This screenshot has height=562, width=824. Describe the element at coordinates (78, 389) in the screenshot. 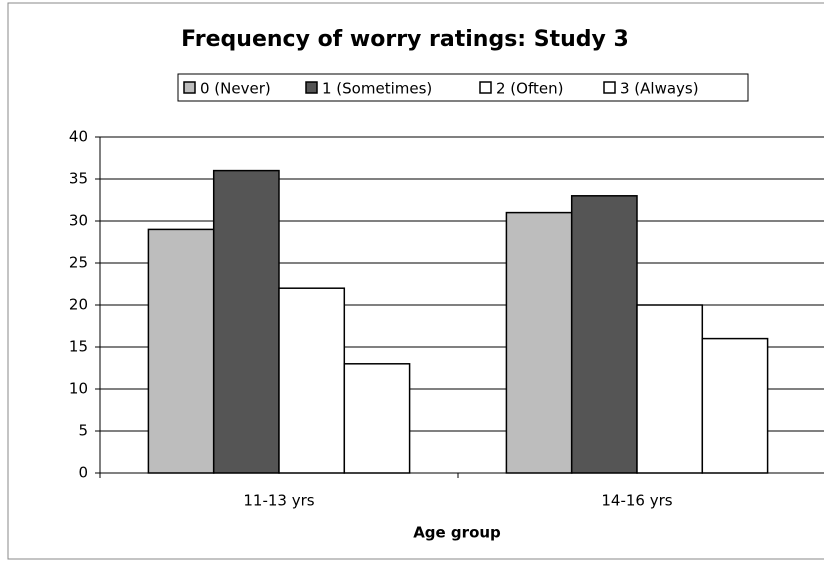

I see `y-tick-label: 10` at that location.